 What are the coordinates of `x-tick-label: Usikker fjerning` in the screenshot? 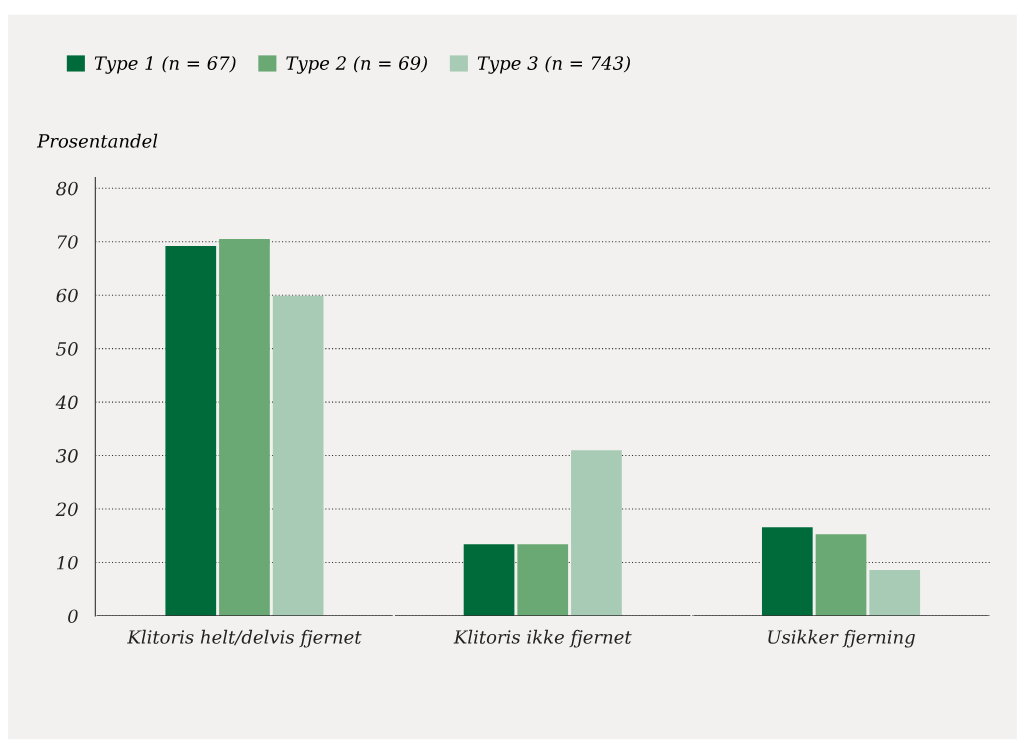 It's located at (841, 638).